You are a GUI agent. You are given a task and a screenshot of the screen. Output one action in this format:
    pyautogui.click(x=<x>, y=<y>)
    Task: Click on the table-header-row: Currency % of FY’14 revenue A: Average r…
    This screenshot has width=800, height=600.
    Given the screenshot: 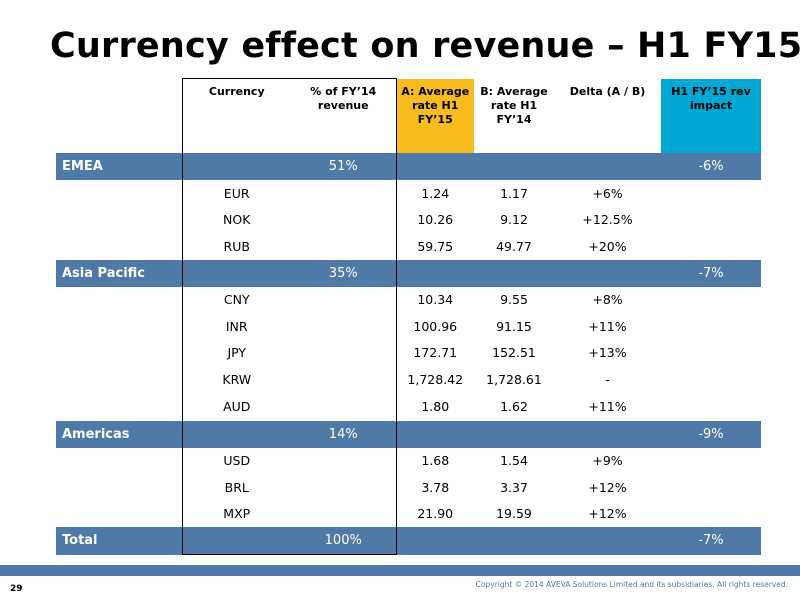 What is the action you would take?
    pyautogui.click(x=408, y=116)
    